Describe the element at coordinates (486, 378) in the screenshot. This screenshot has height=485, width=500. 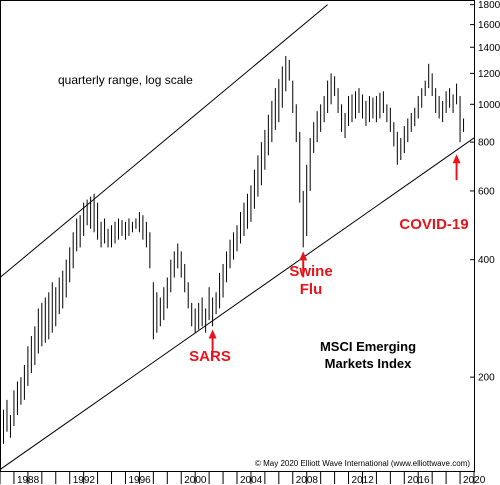
I see `y-tick-label-0: 200` at that location.